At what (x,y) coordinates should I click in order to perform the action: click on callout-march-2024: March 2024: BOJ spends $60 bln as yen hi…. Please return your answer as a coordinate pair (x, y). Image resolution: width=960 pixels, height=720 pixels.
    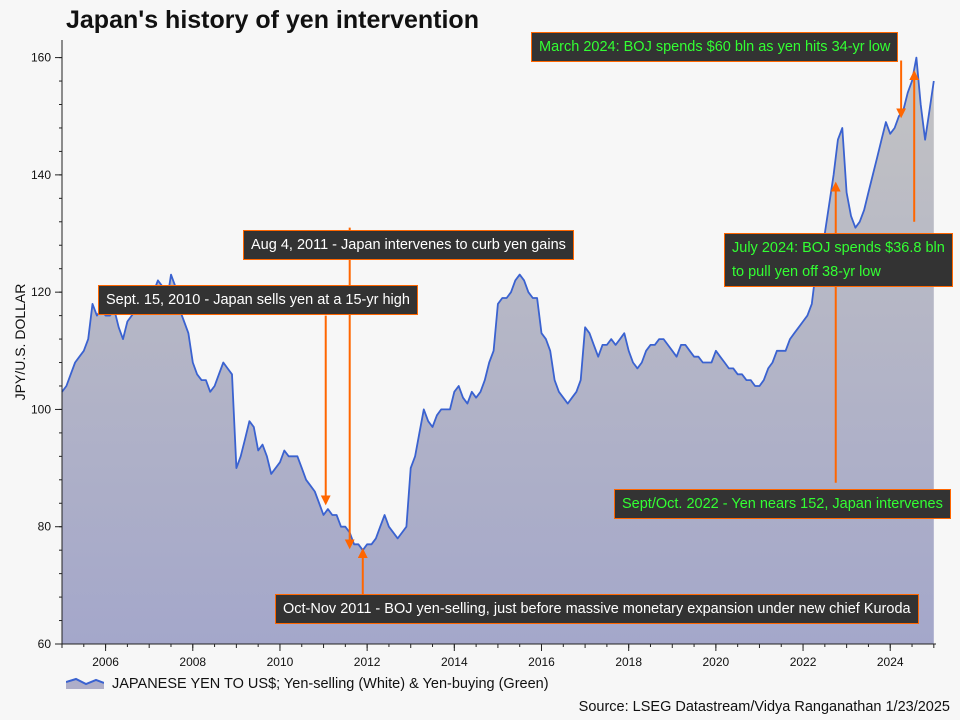
    Looking at the image, I should click on (715, 47).